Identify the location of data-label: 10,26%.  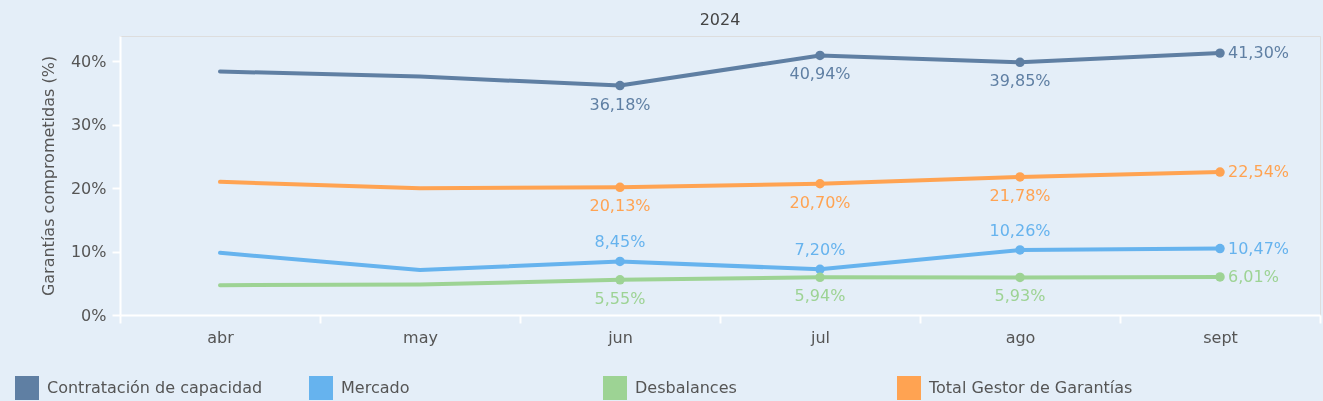
(1020, 230).